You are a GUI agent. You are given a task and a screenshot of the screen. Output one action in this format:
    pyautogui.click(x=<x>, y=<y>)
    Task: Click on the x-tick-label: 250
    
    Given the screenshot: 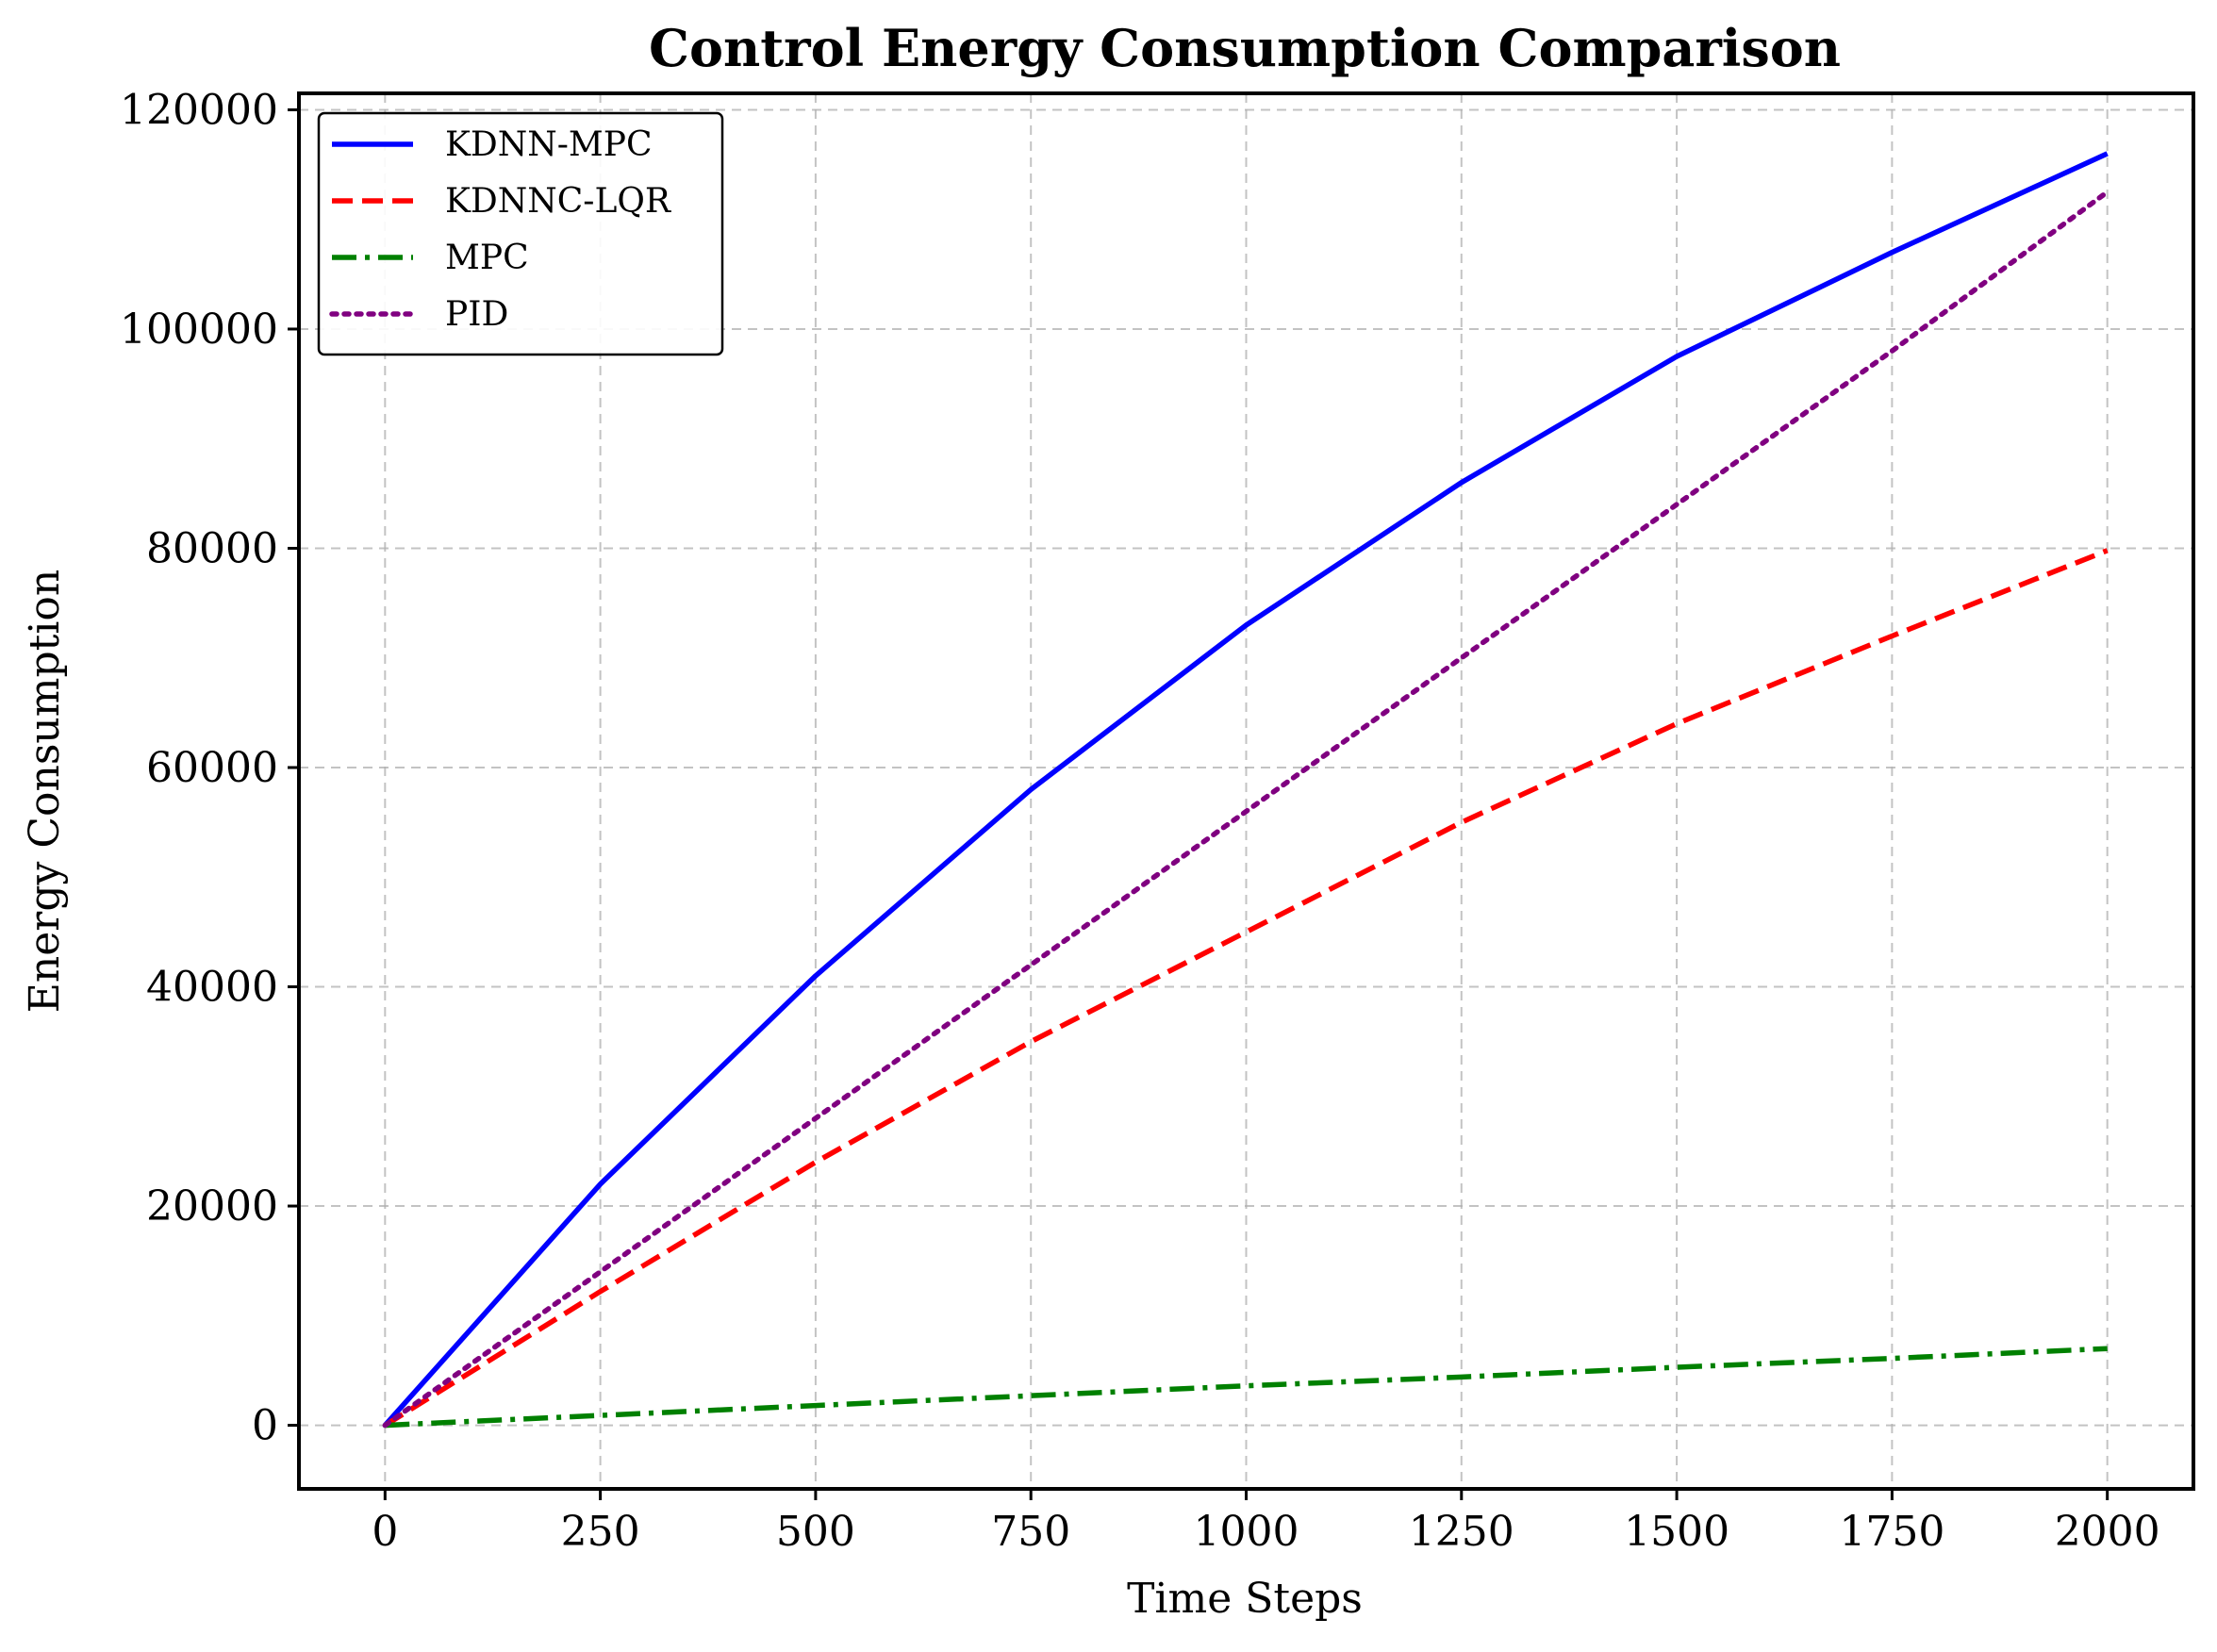 What is the action you would take?
    pyautogui.click(x=600, y=1532)
    